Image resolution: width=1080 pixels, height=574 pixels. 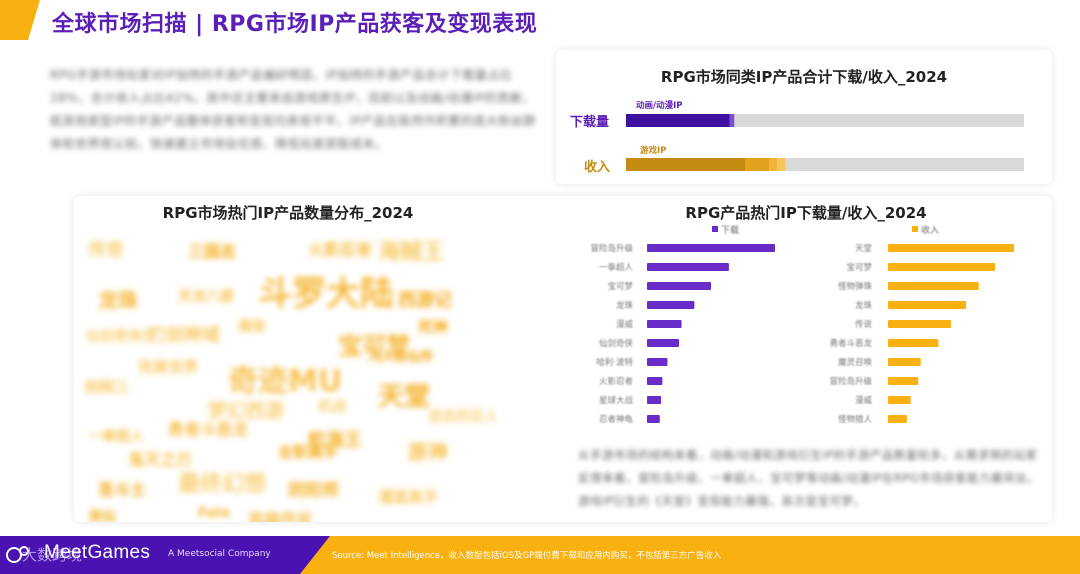 I want to click on footer-brand-band, so click(x=165, y=555).